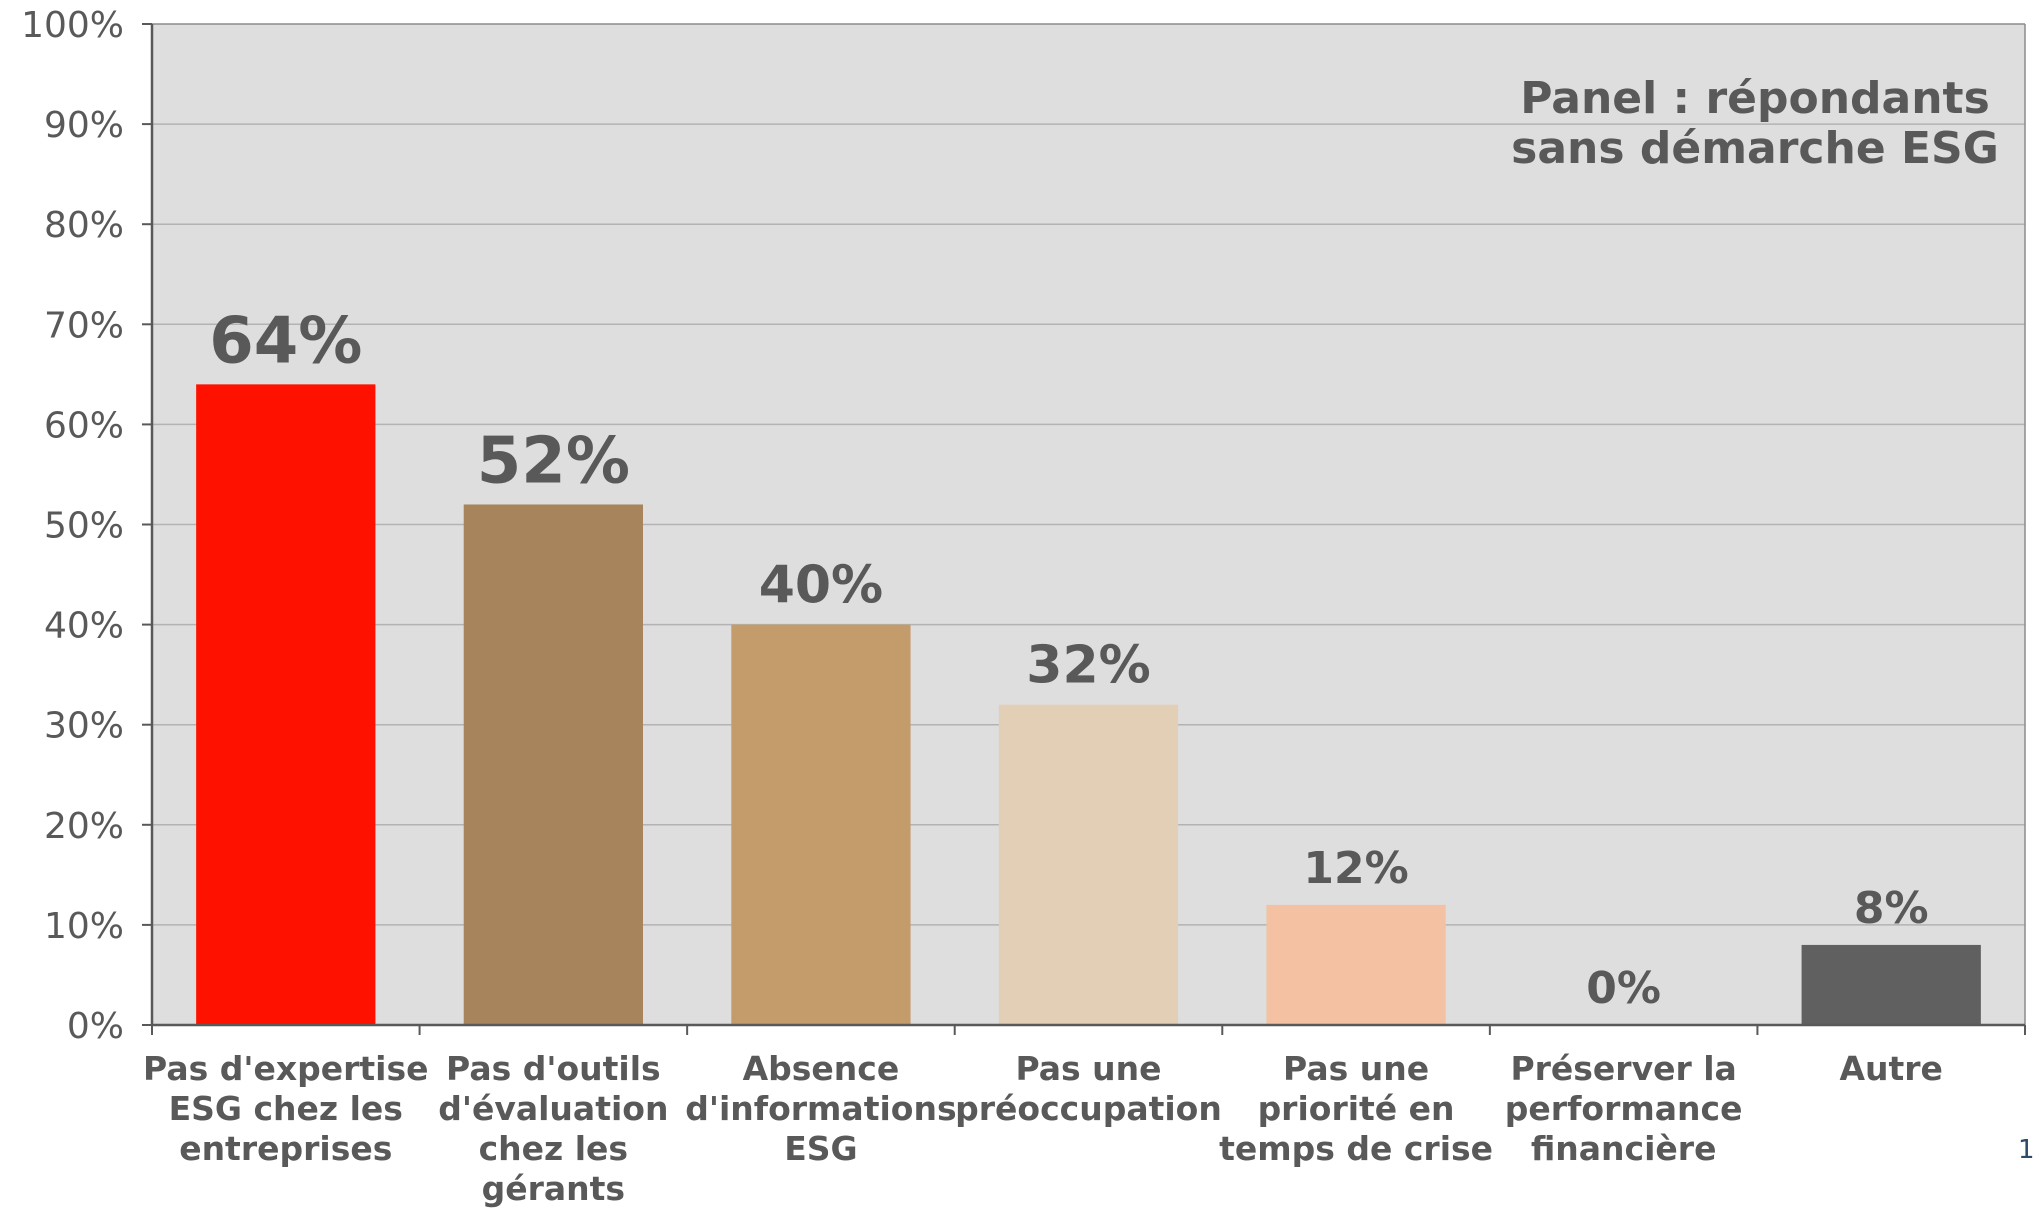 The width and height of the screenshot is (2033, 1215). I want to click on panel-annotation-line: sans démarche ESG, so click(1755, 148).